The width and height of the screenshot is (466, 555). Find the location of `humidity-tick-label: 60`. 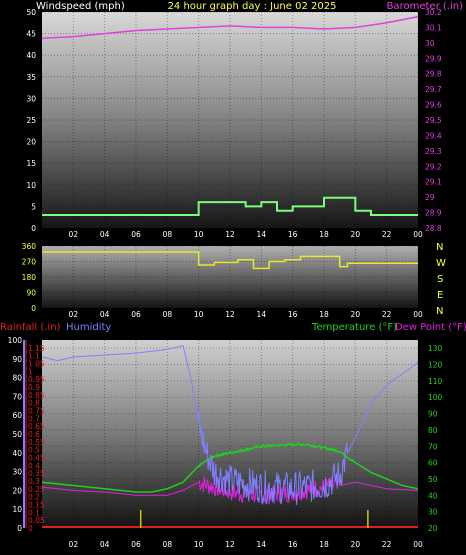

humidity-tick-label: 60 is located at coordinates (17, 415).